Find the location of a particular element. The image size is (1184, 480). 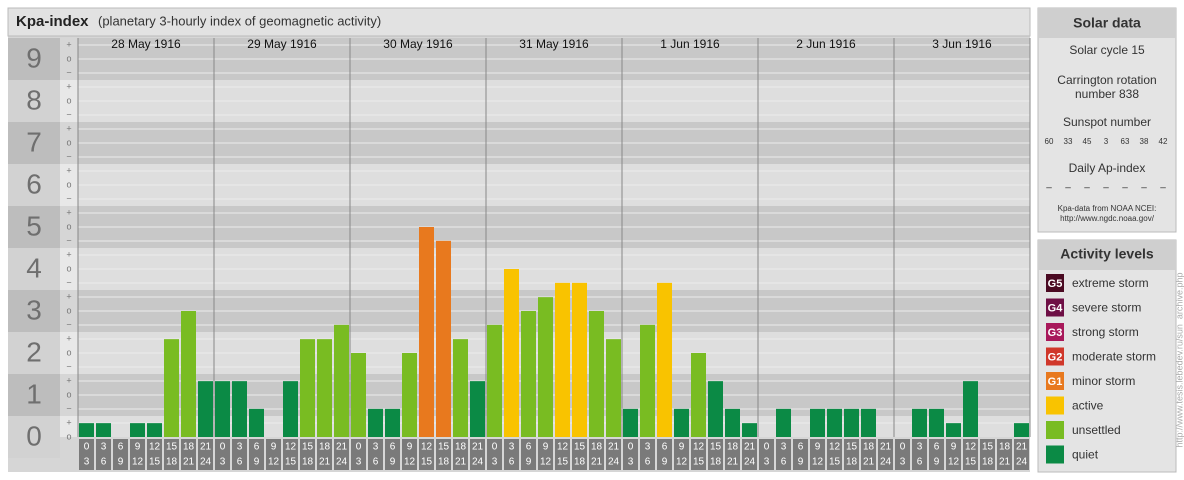

sunspot-number: 3 is located at coordinates (1106, 141).